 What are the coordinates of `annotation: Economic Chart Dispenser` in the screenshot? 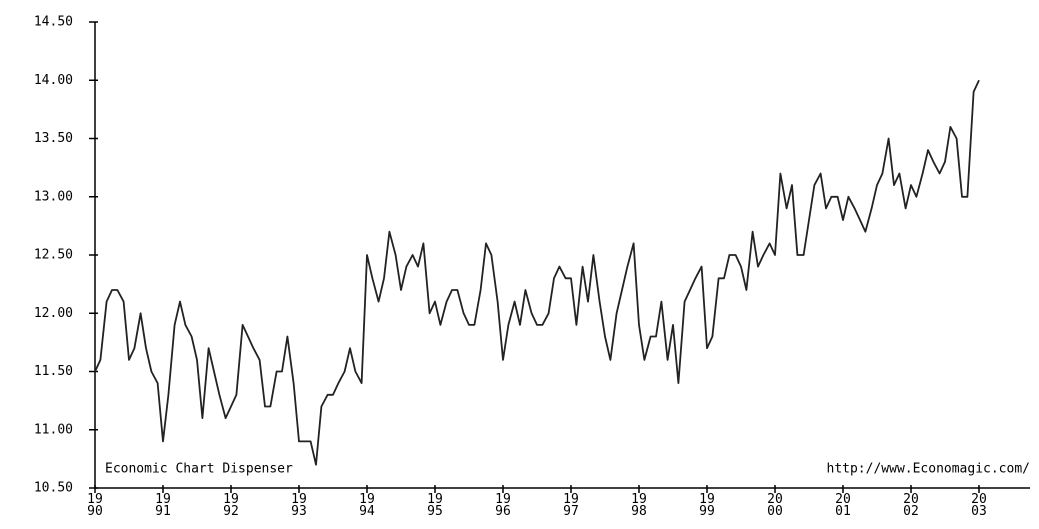 It's located at (199, 469).